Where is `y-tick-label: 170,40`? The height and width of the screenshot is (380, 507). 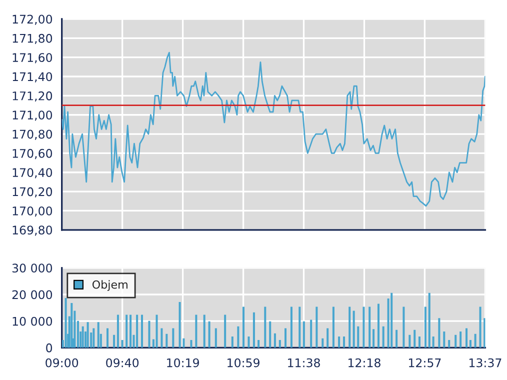 y-tick-label: 170,40 is located at coordinates (32, 173).